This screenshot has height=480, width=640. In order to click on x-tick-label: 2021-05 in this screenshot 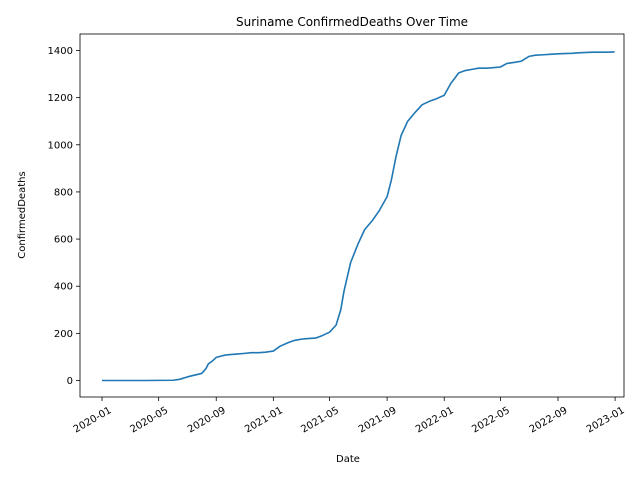, I will do `click(320, 420)`.